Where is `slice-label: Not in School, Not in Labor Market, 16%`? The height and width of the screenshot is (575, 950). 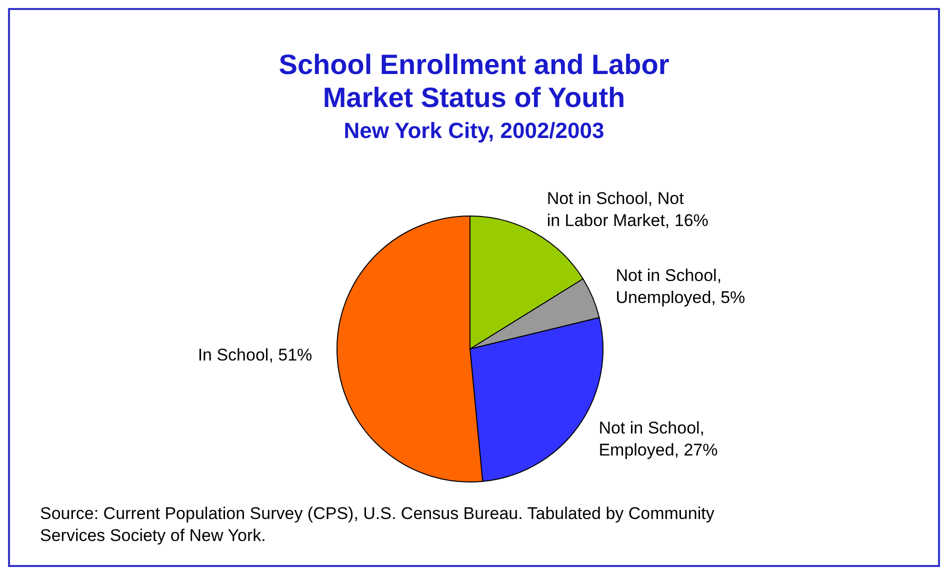
slice-label: Not in School, Not in Labor Market, 16% is located at coordinates (627, 209).